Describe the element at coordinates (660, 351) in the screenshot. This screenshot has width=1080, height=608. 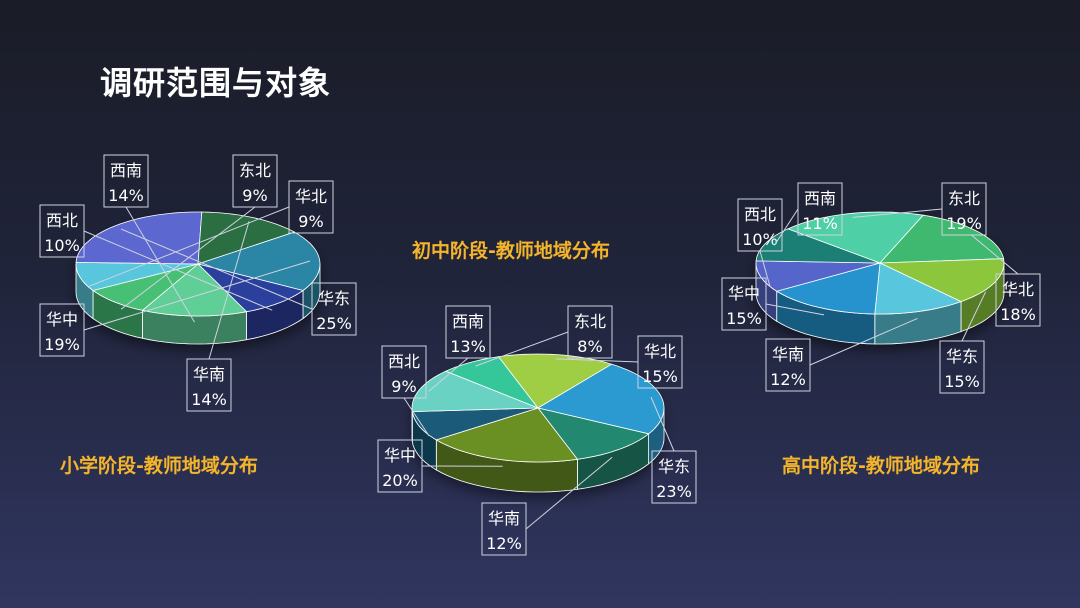
I see `slice-label-junior-1: 华北` at that location.